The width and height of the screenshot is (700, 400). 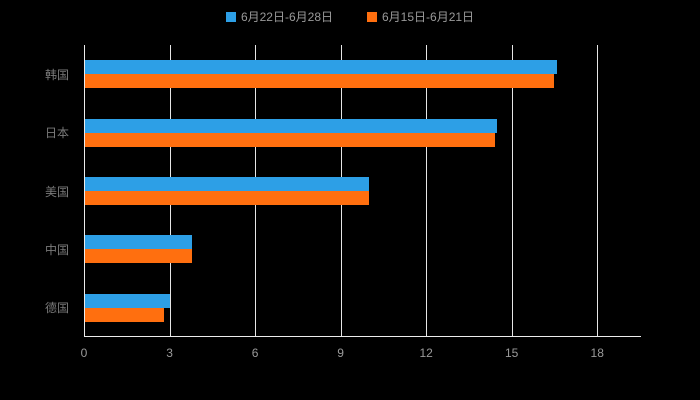 What do you see at coordinates (227, 184) in the screenshot?
I see `bar-row2-series0` at bounding box center [227, 184].